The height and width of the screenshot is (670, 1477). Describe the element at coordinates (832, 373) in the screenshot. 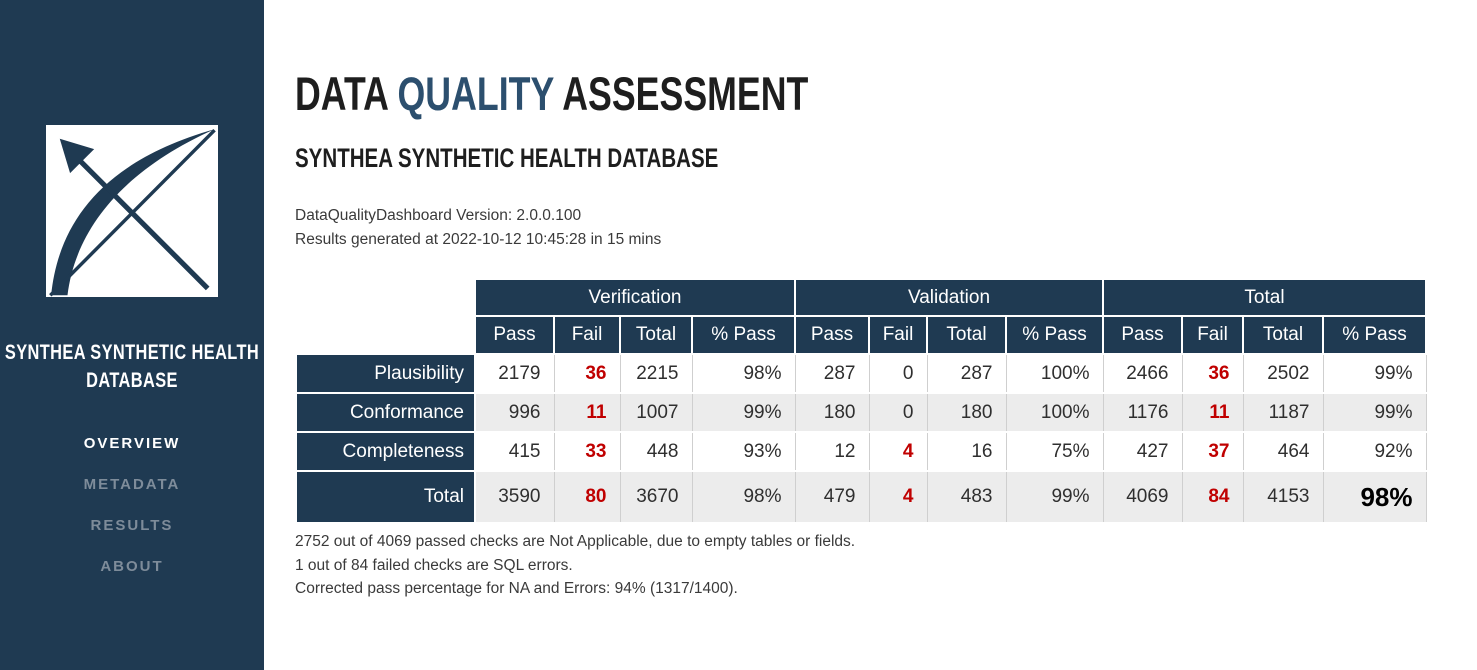

I see `validation-pass-cell: 287` at that location.